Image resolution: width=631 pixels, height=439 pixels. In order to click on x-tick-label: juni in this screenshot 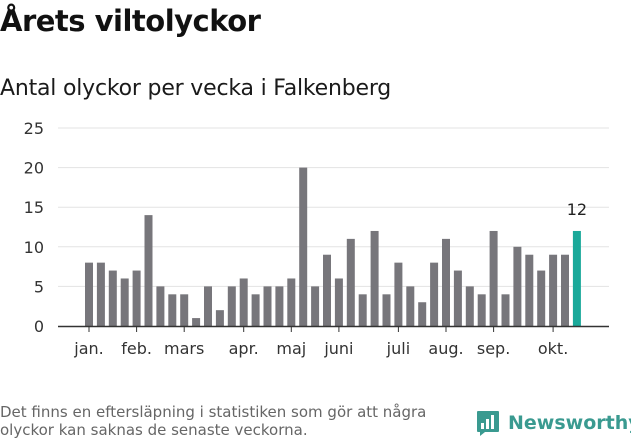, I will do `click(338, 348)`.